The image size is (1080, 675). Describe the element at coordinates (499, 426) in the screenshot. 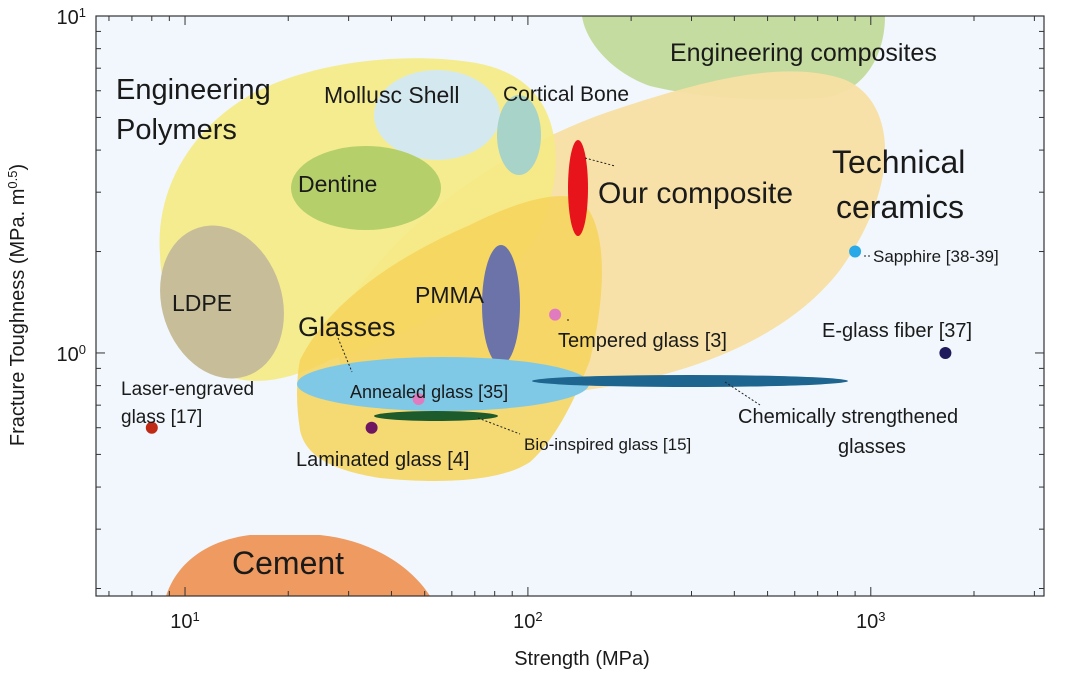

I see `leader-bio` at that location.